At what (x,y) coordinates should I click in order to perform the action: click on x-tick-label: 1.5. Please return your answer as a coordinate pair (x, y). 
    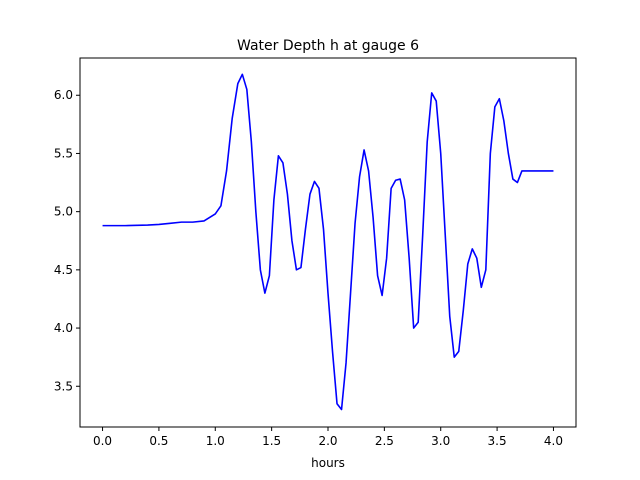
    Looking at the image, I should click on (271, 441).